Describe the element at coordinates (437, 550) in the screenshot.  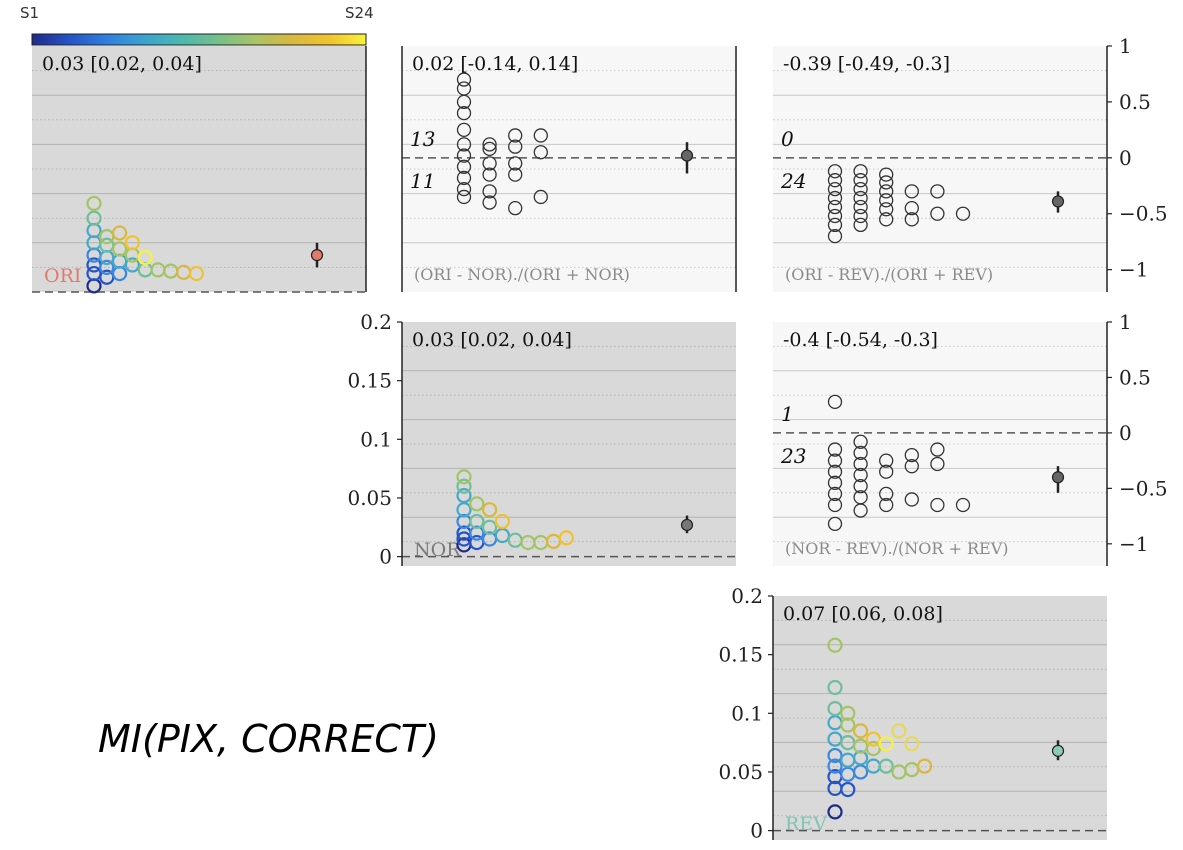
I see `panel-label: NOR` at that location.